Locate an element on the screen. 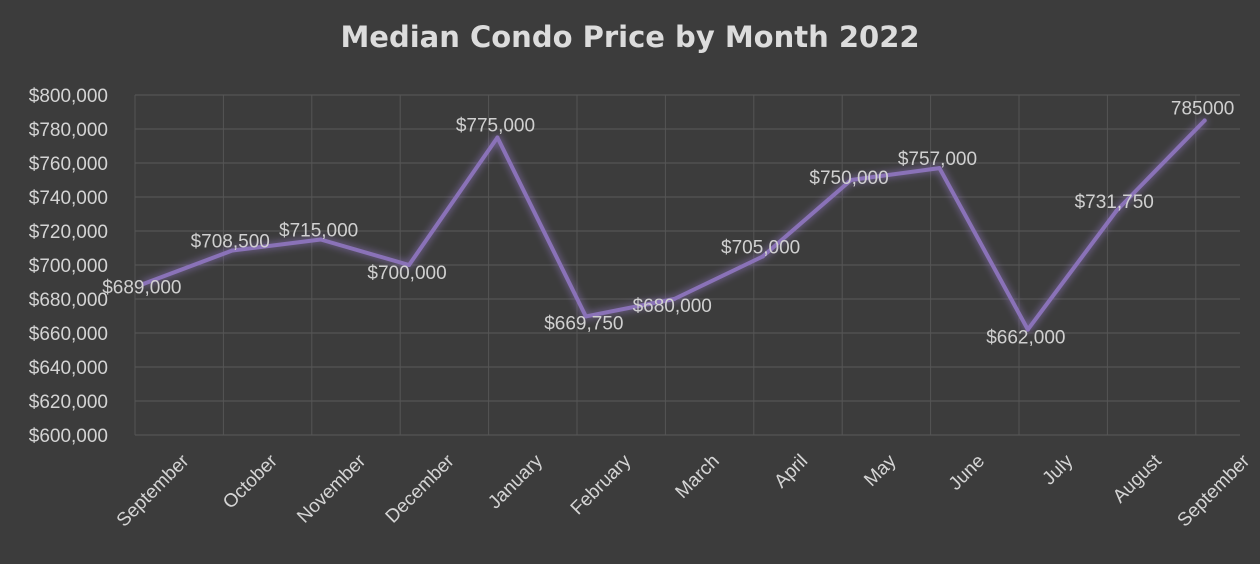 Image resolution: width=1260 pixels, height=564 pixels. y-tick-label: $640,000 is located at coordinates (68, 368).